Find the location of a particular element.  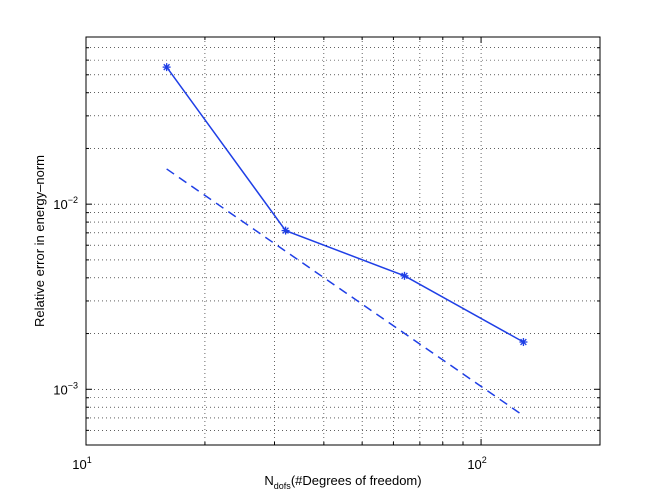

x-axis-label-main: N is located at coordinates (268, 480).